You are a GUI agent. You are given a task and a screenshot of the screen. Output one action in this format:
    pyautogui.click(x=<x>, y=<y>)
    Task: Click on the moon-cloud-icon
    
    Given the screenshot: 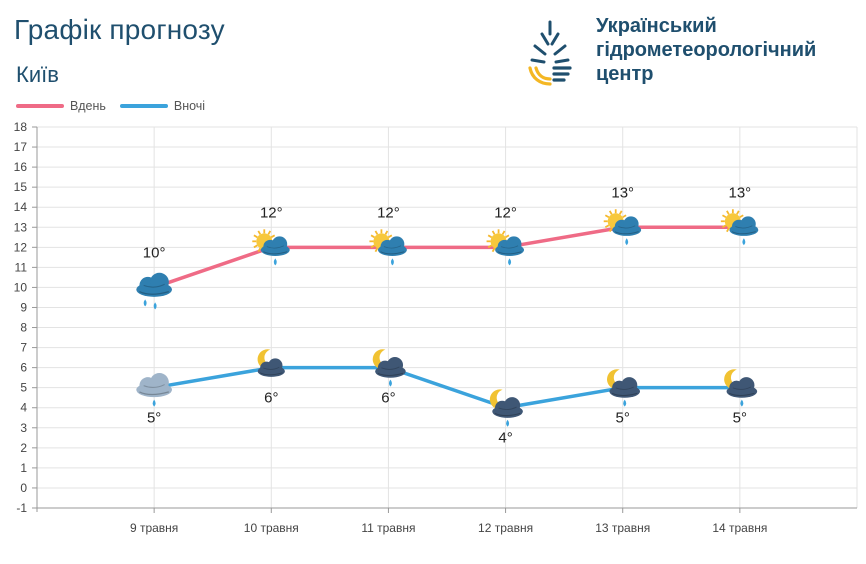 What is the action you would take?
    pyautogui.click(x=271, y=363)
    